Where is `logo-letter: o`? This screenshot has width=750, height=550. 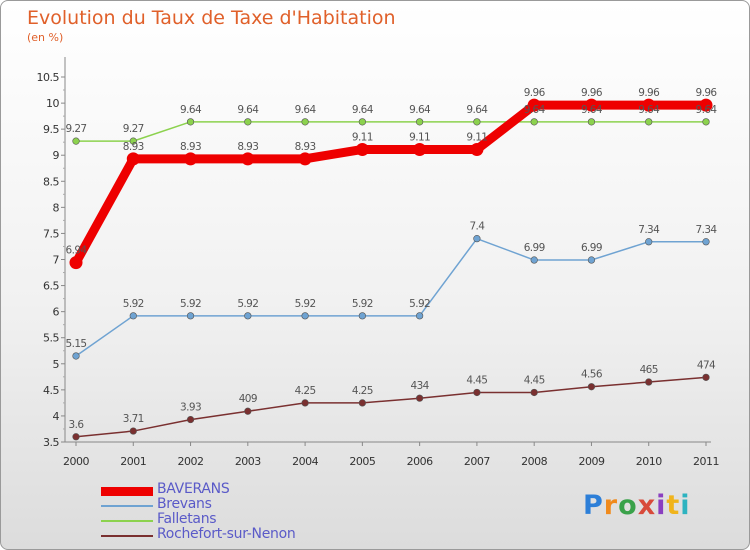 logo-letter: o is located at coordinates (628, 505).